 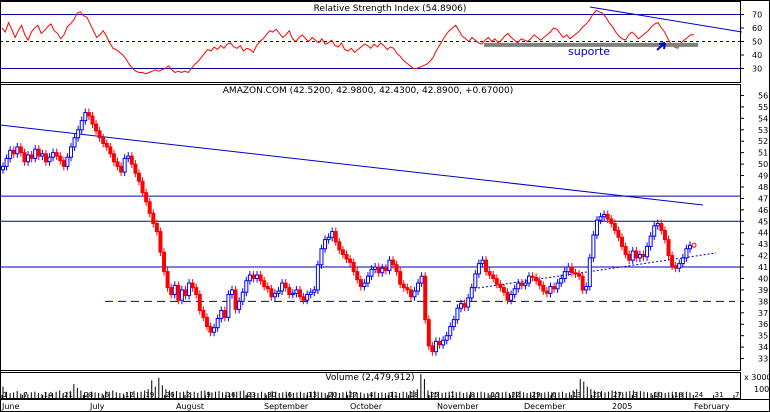 What do you see at coordinates (763, 347) in the screenshot?
I see `price-tick-label: 34` at bounding box center [763, 347].